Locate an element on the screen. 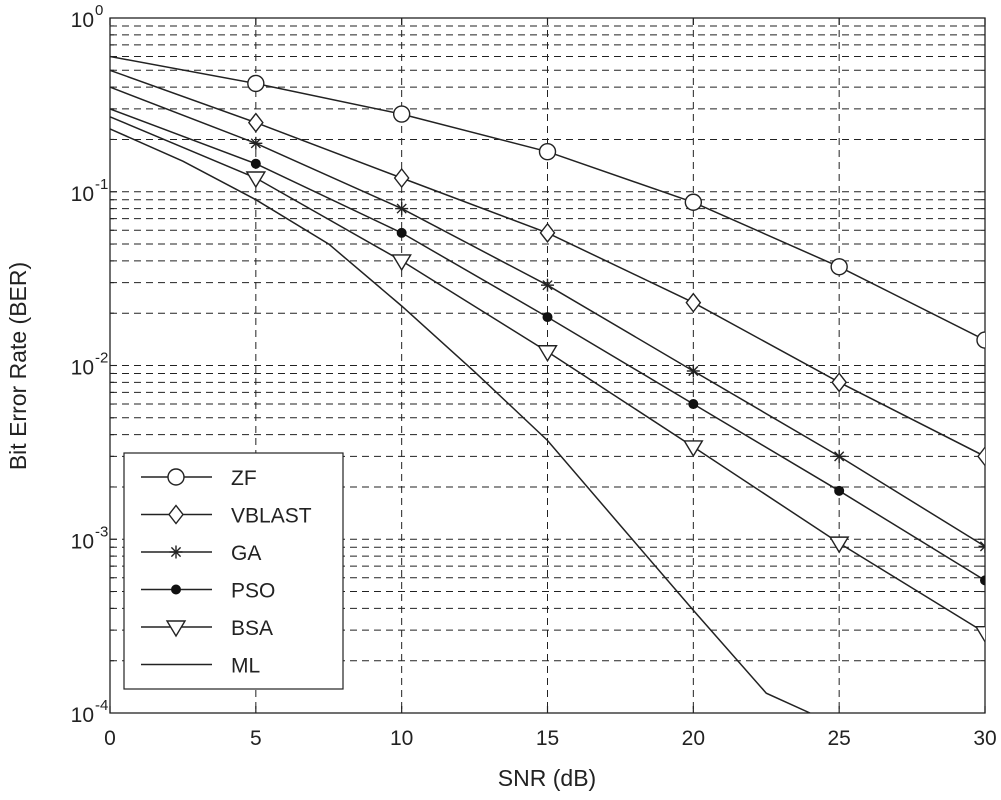 Image resolution: width=1001 pixels, height=800 pixels. y-tick-exponent: -3 is located at coordinates (101, 531).